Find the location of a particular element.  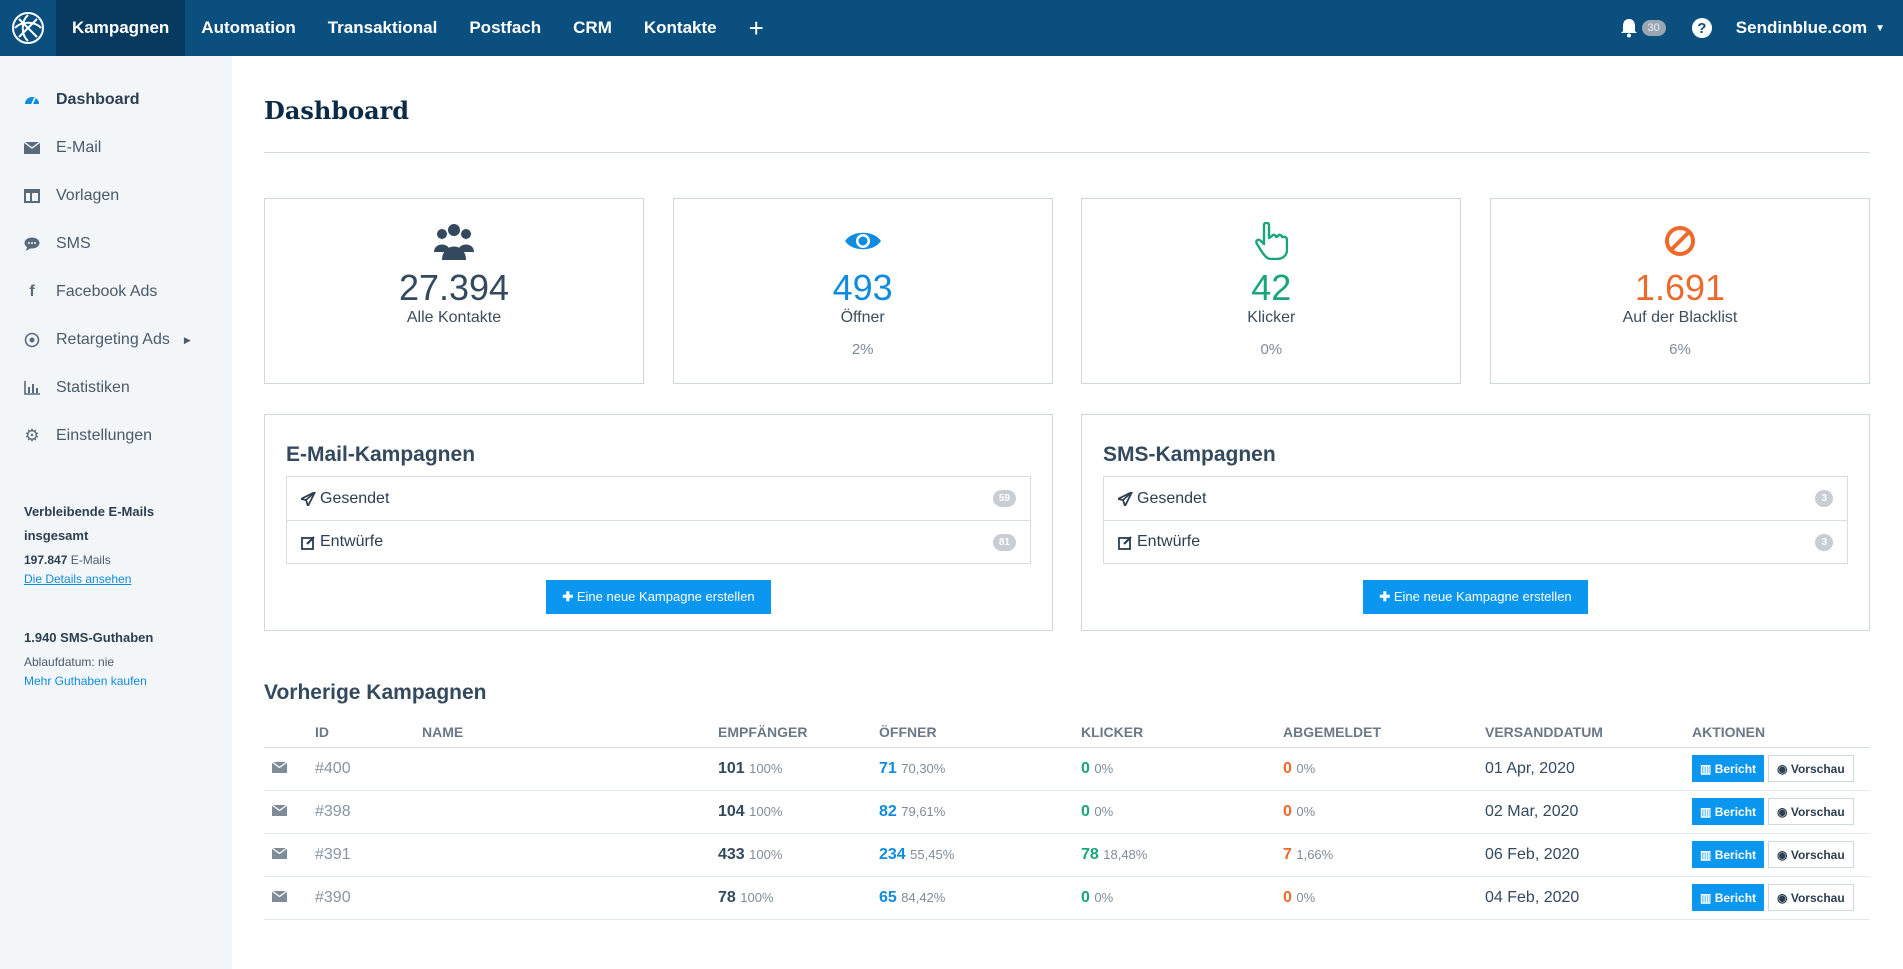

openers-value: 71 is located at coordinates (888, 768).